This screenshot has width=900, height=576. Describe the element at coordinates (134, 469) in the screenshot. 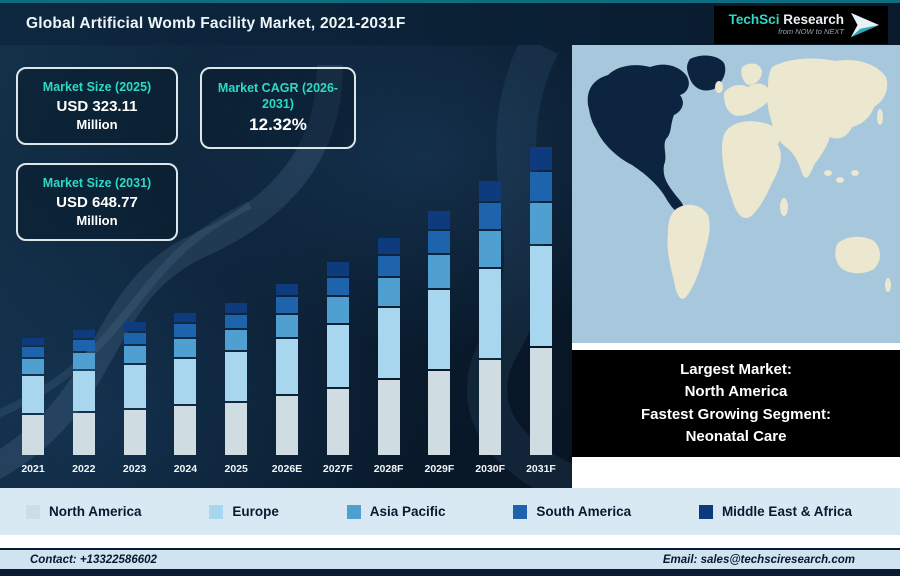

I see `x-axis-label: 2023` at that location.